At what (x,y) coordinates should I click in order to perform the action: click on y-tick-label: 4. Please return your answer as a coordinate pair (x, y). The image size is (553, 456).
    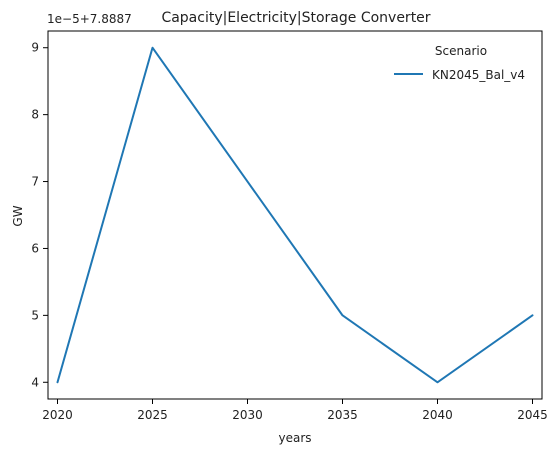
    Looking at the image, I should click on (35, 382).